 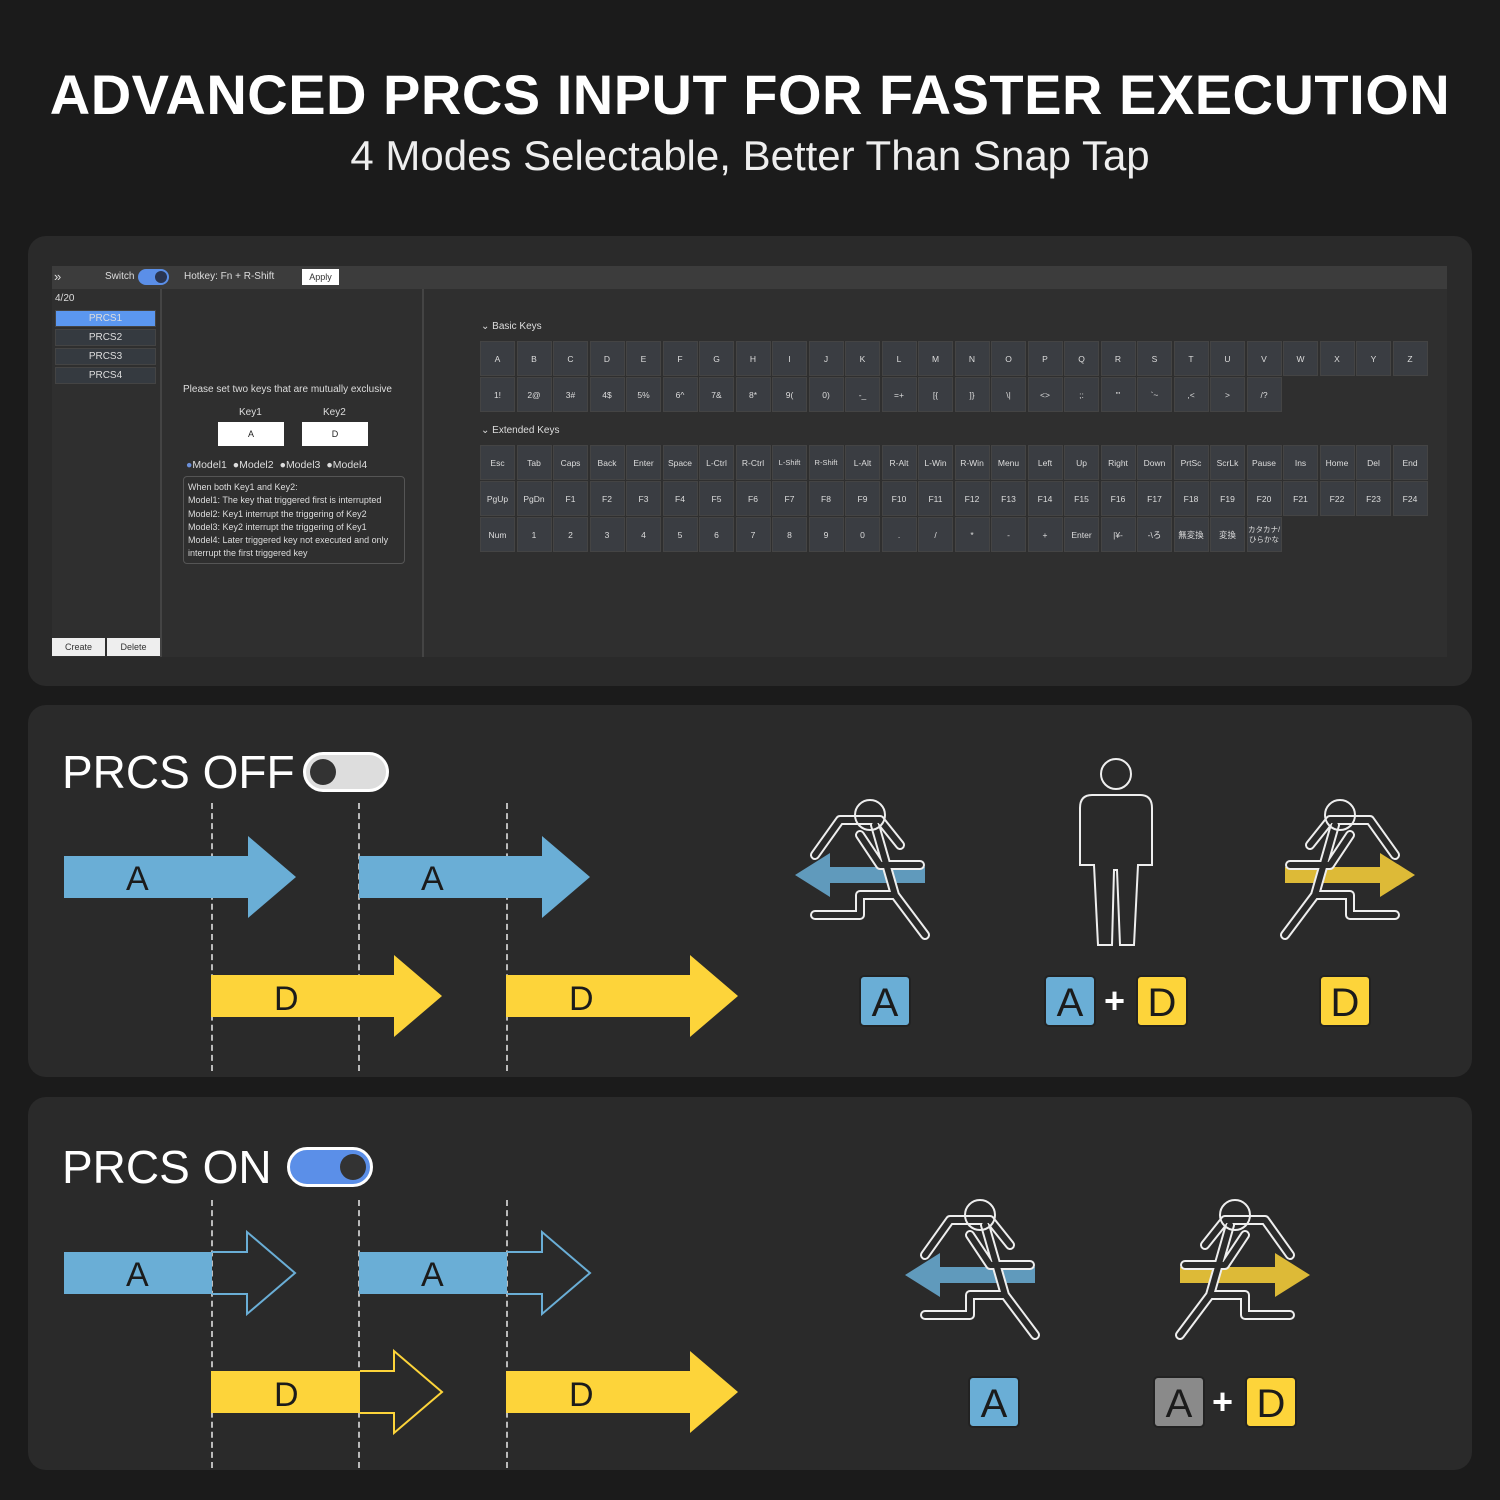 I want to click on key-|¥-: |¥-, so click(x=1118, y=534).